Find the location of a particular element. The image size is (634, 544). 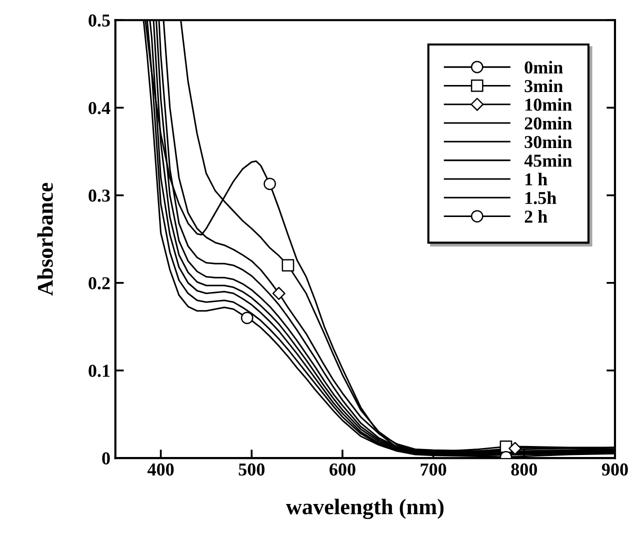

x-tick-label: 800 is located at coordinates (524, 469).